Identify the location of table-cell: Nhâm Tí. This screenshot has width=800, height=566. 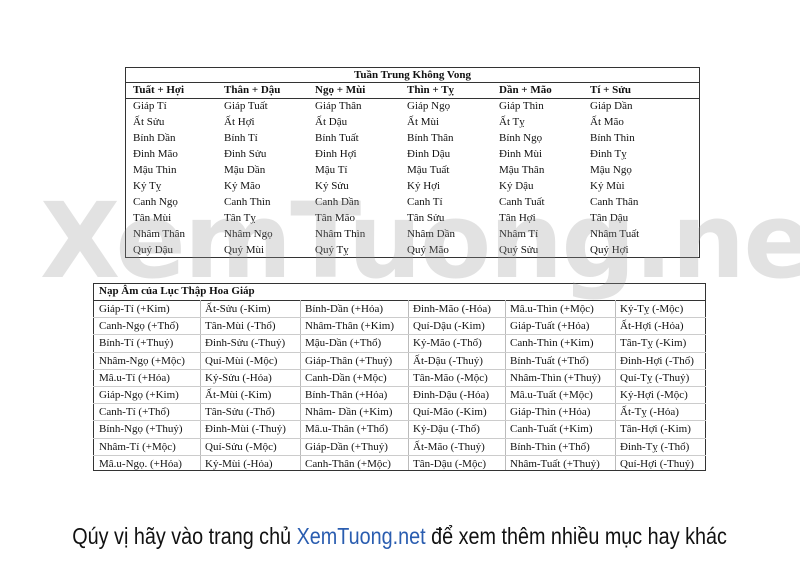
(519, 234).